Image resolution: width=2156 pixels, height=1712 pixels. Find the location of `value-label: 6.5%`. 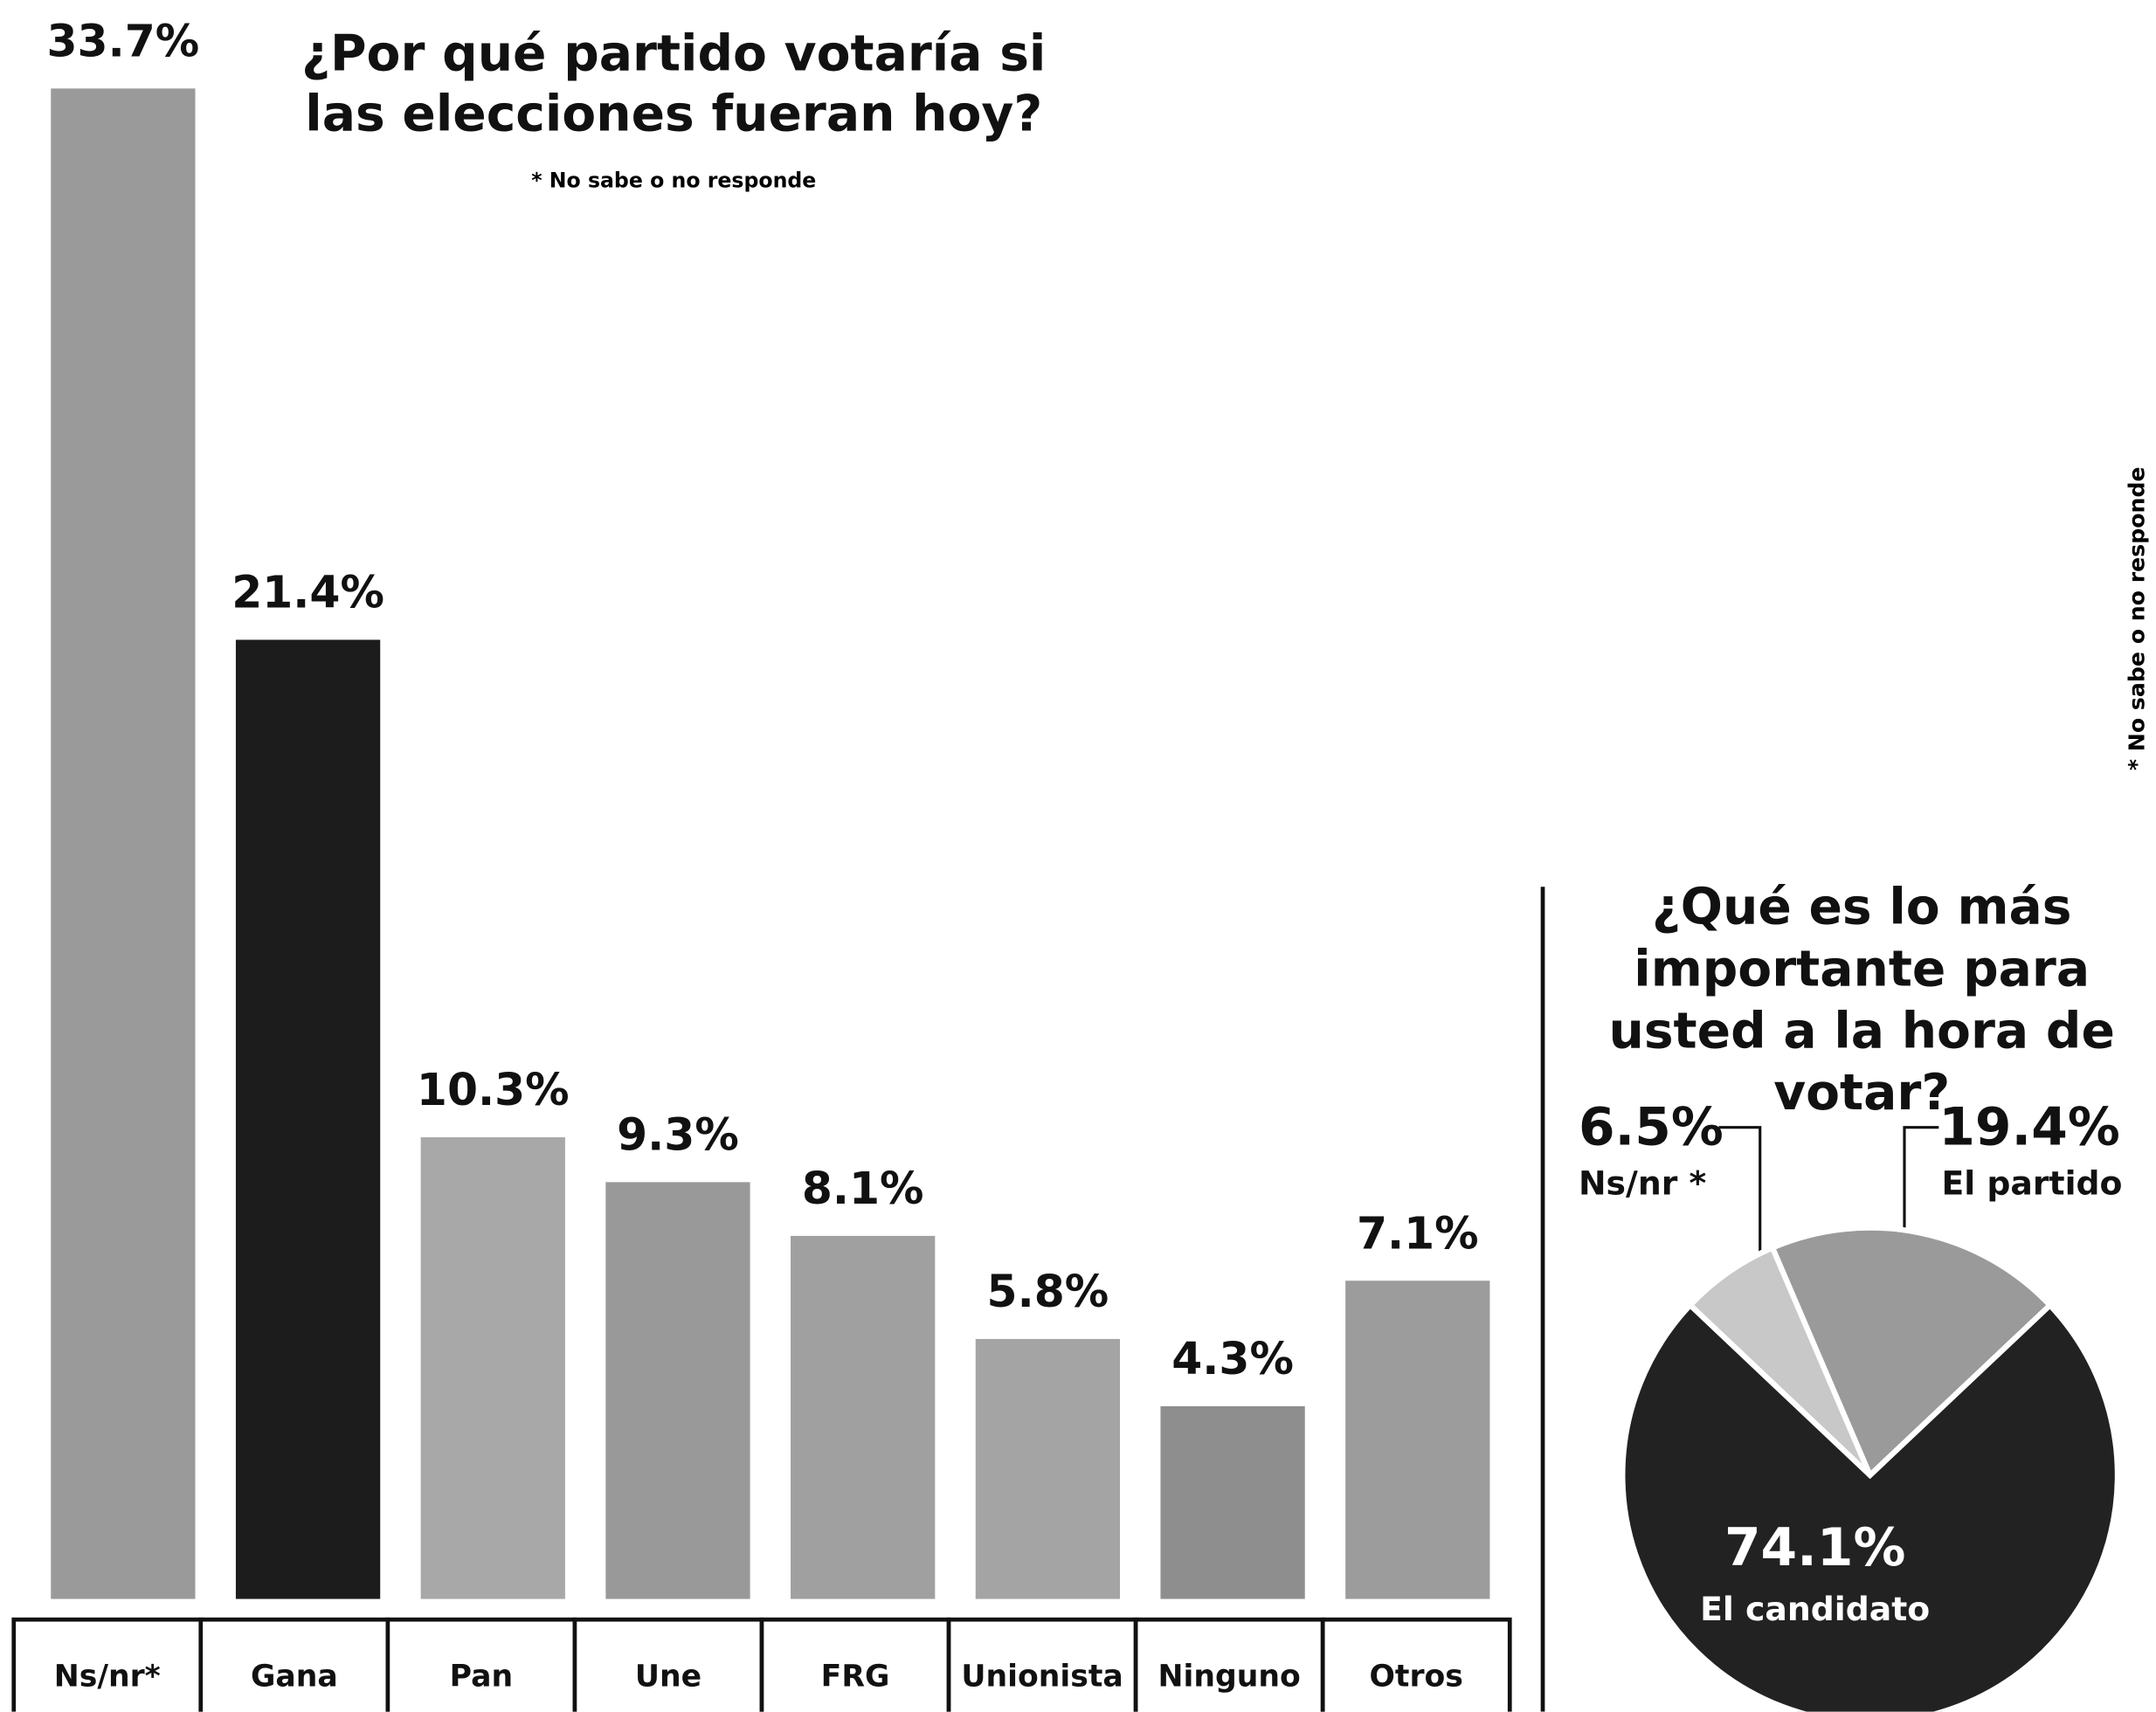

value-label: 6.5% is located at coordinates (1652, 1126).